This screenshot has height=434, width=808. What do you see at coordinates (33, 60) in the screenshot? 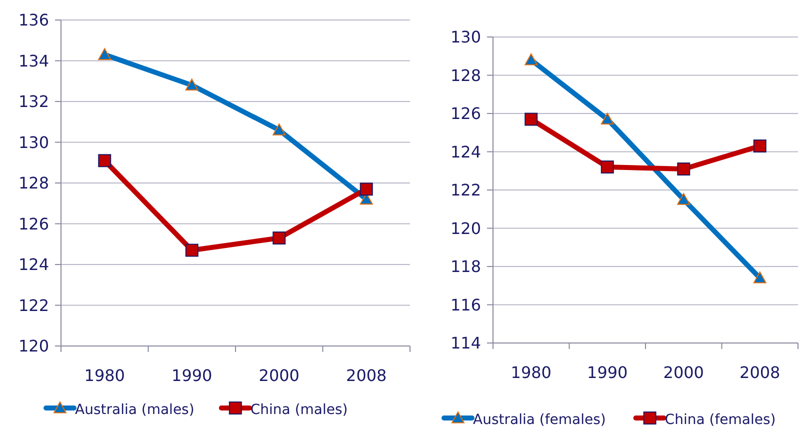
I see `y-tick-label: 134` at bounding box center [33, 60].